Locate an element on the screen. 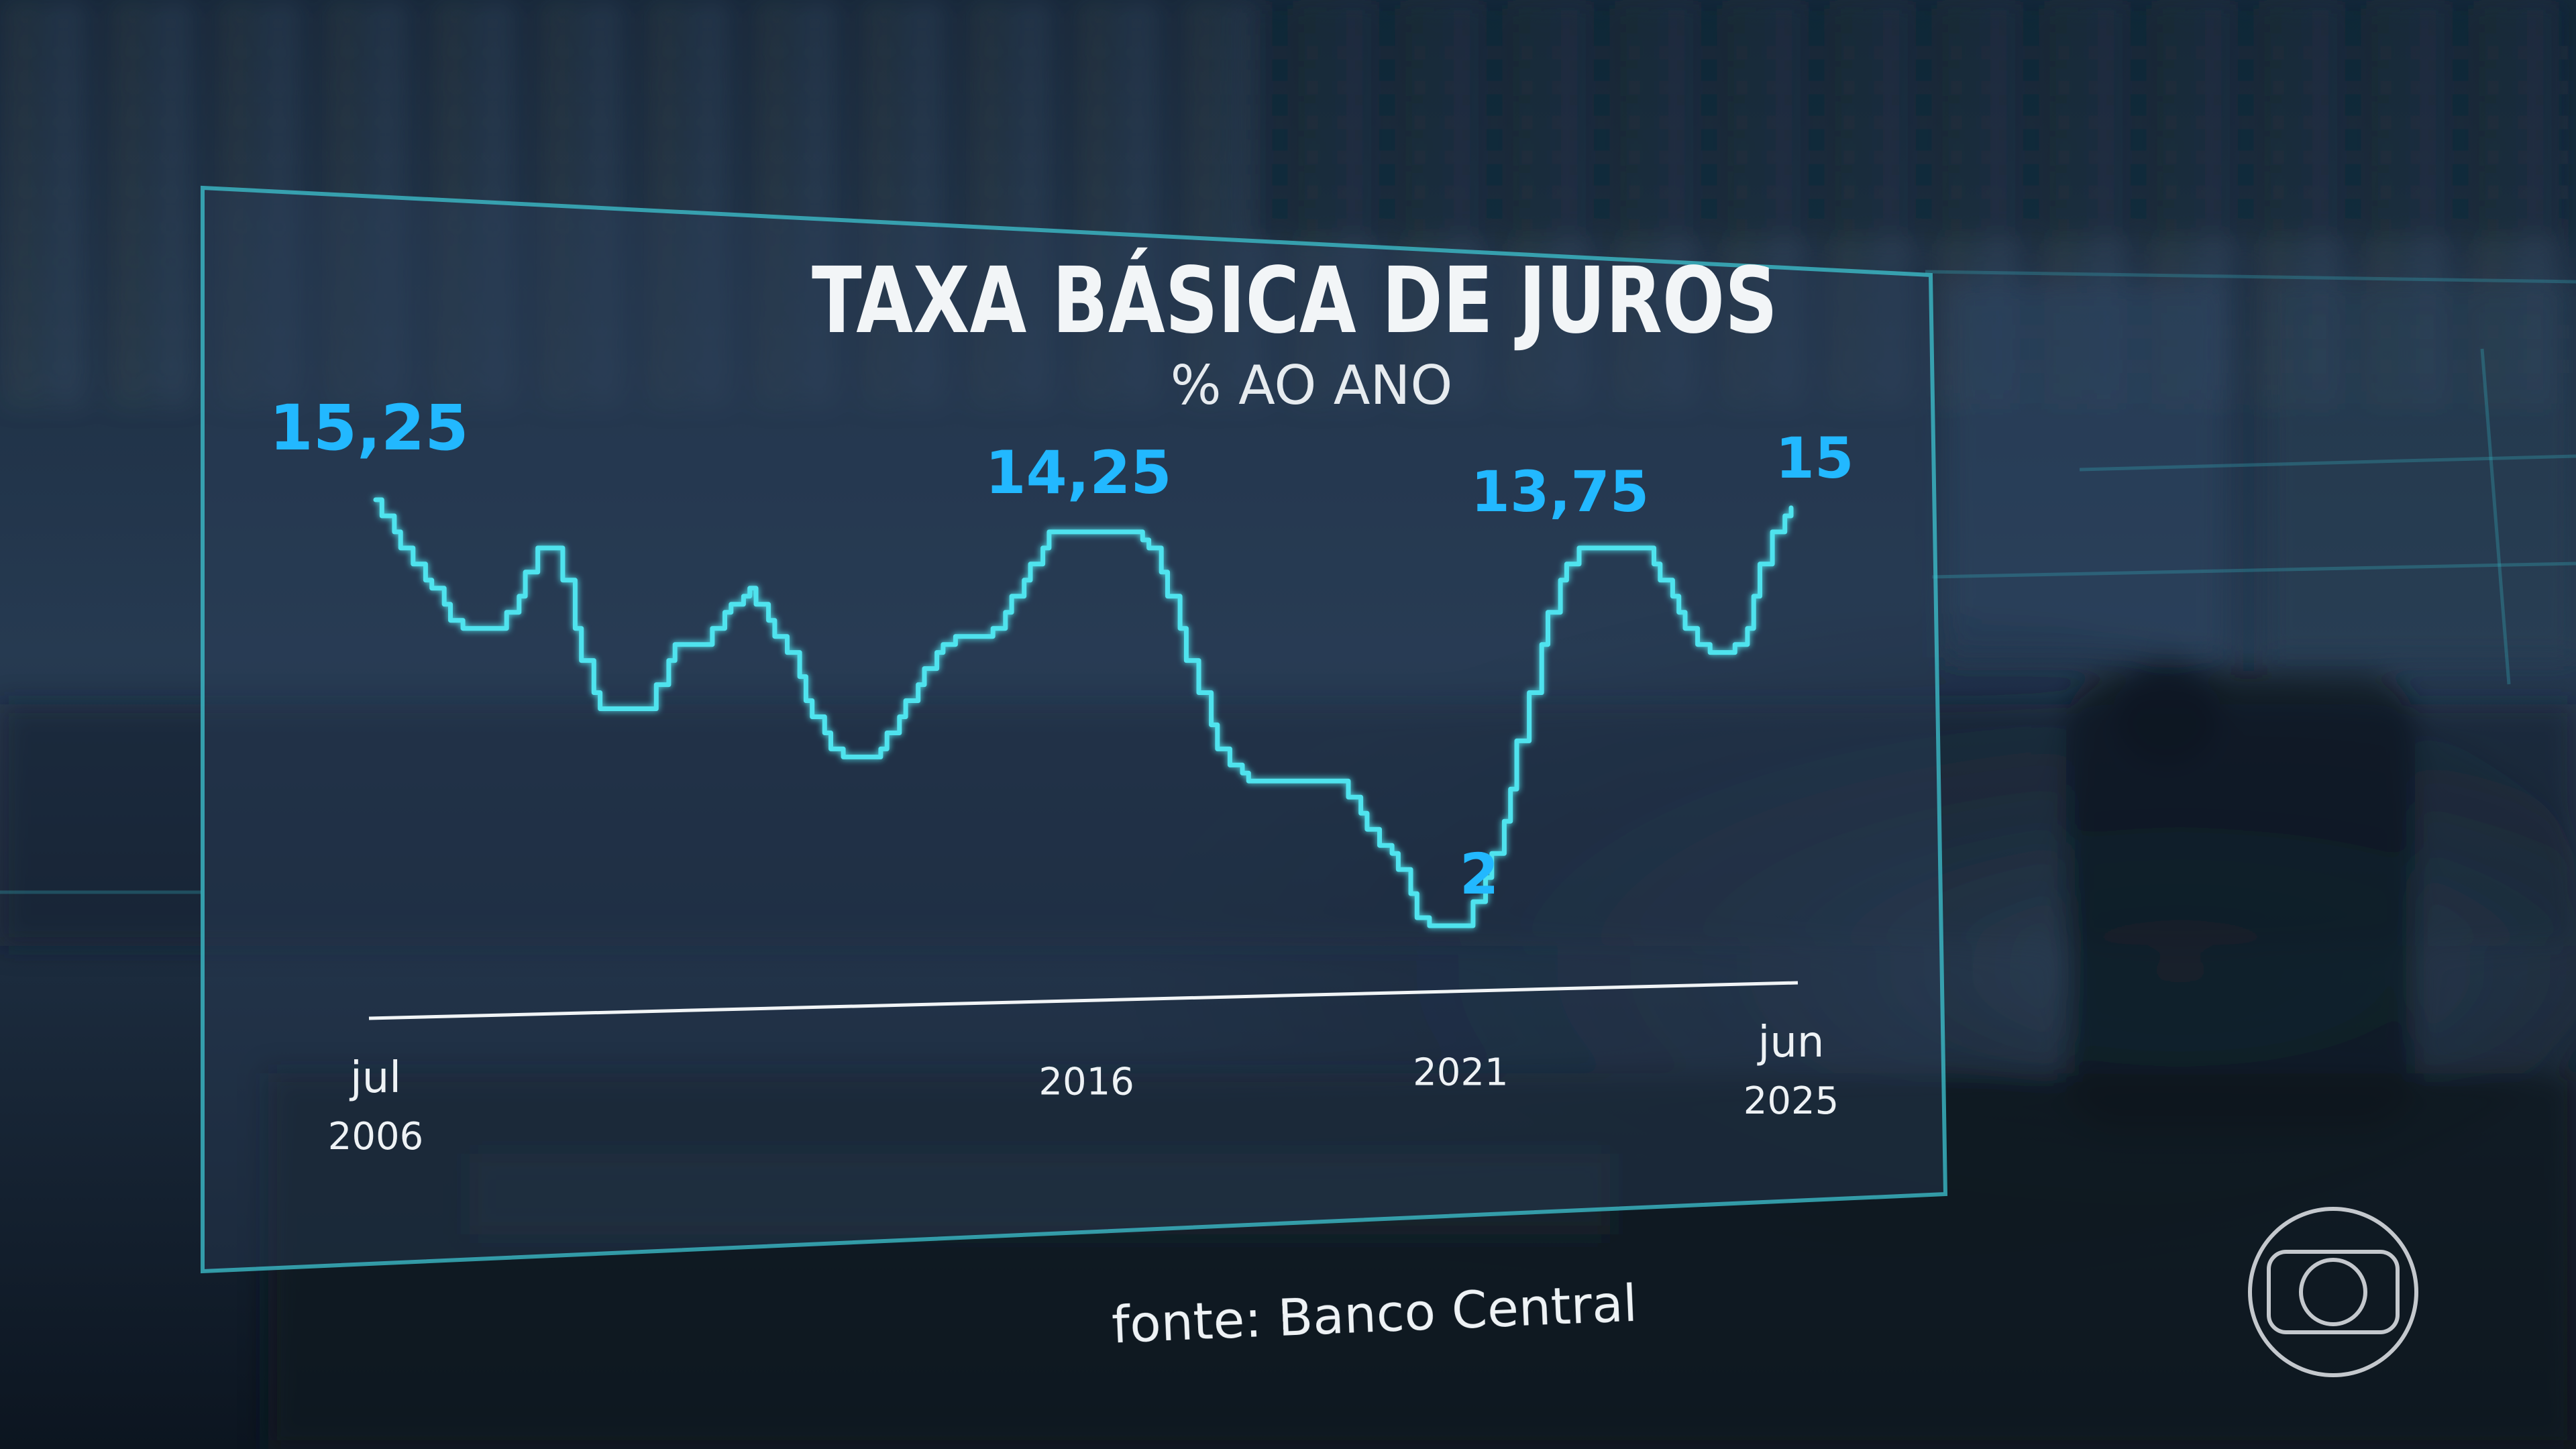  svg-text: 2016 is located at coordinates (1086, 1082).